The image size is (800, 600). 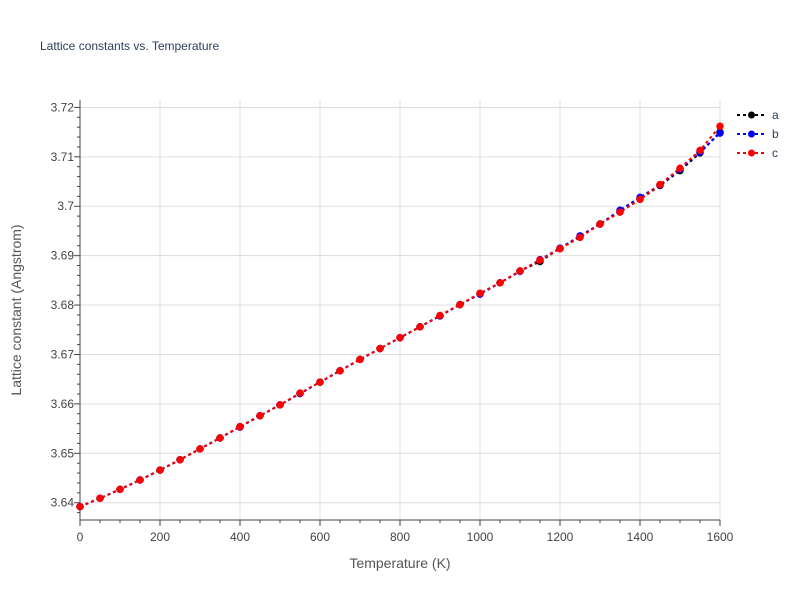 I want to click on y-tick-label: 3.66, so click(x=63, y=404).